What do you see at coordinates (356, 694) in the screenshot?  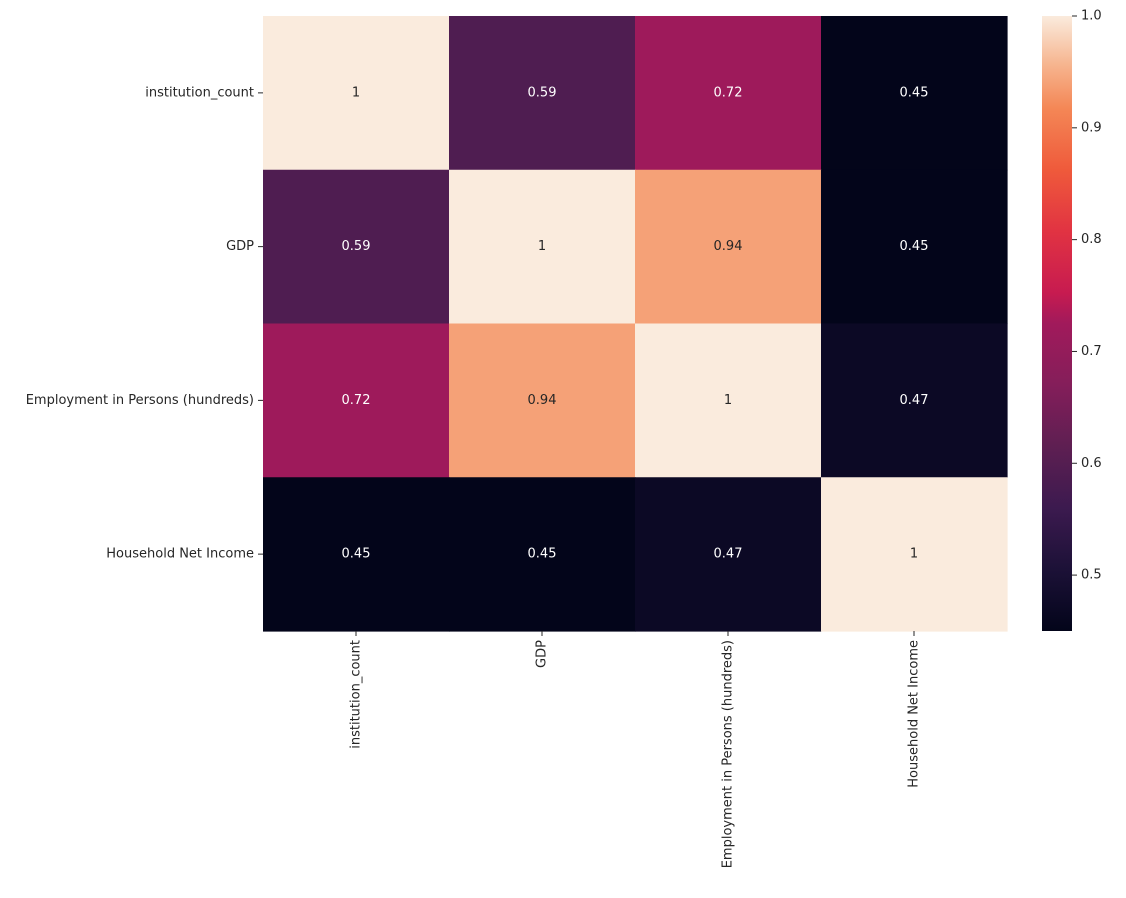 I see `column-label: institution_count` at bounding box center [356, 694].